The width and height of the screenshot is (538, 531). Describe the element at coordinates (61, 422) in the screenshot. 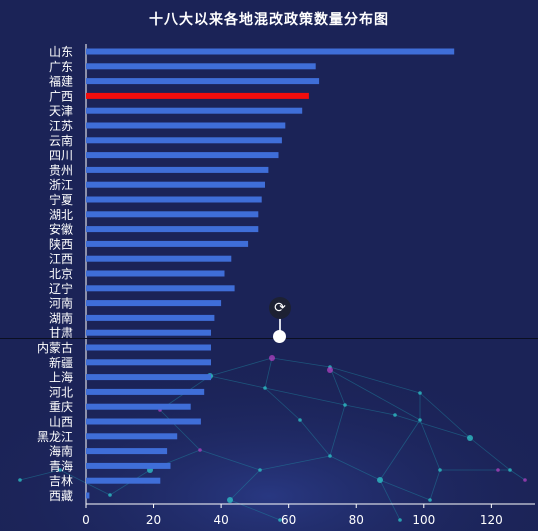

I see `category-label: 山西` at that location.